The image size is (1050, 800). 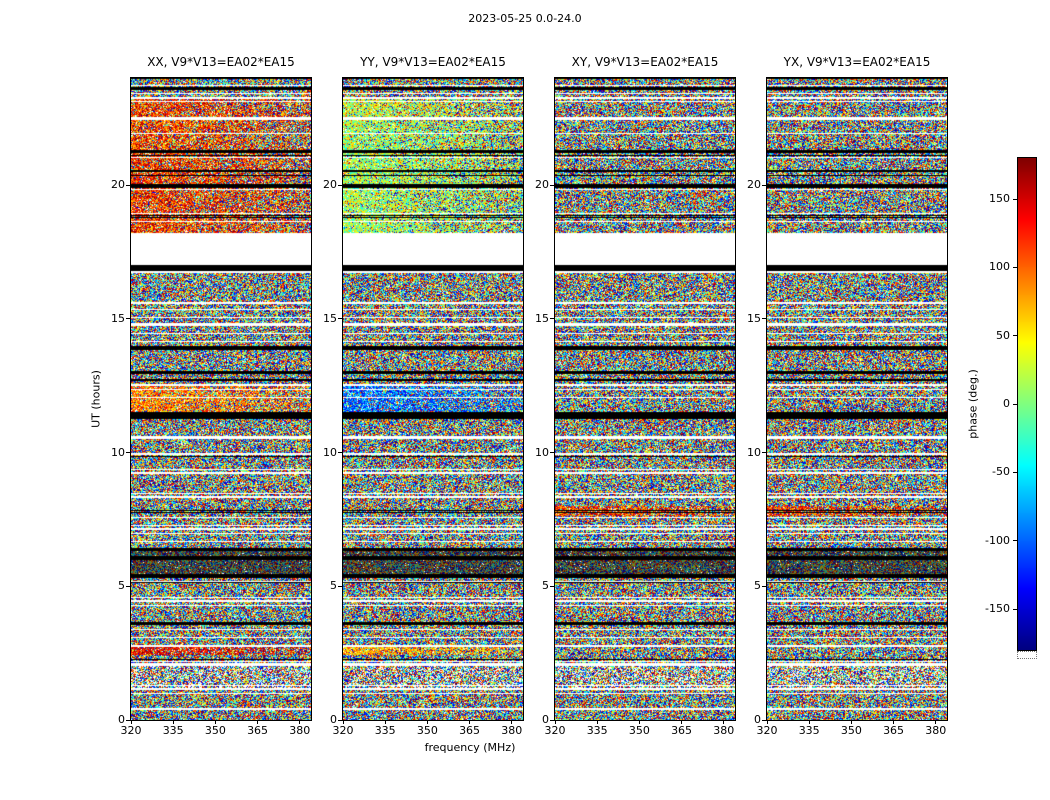 I want to click on colorbar-extension-box, so click(x=1027, y=655).